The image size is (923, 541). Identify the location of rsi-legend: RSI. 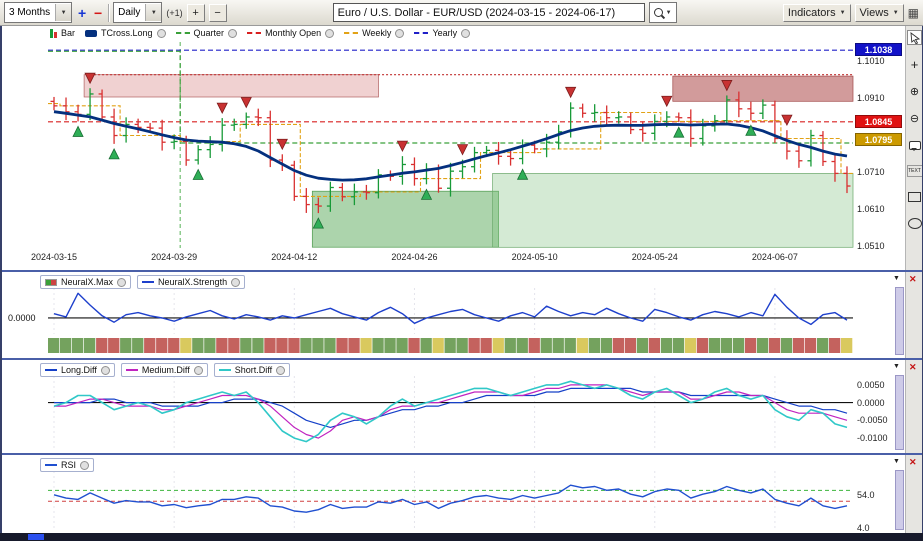
(67, 465).